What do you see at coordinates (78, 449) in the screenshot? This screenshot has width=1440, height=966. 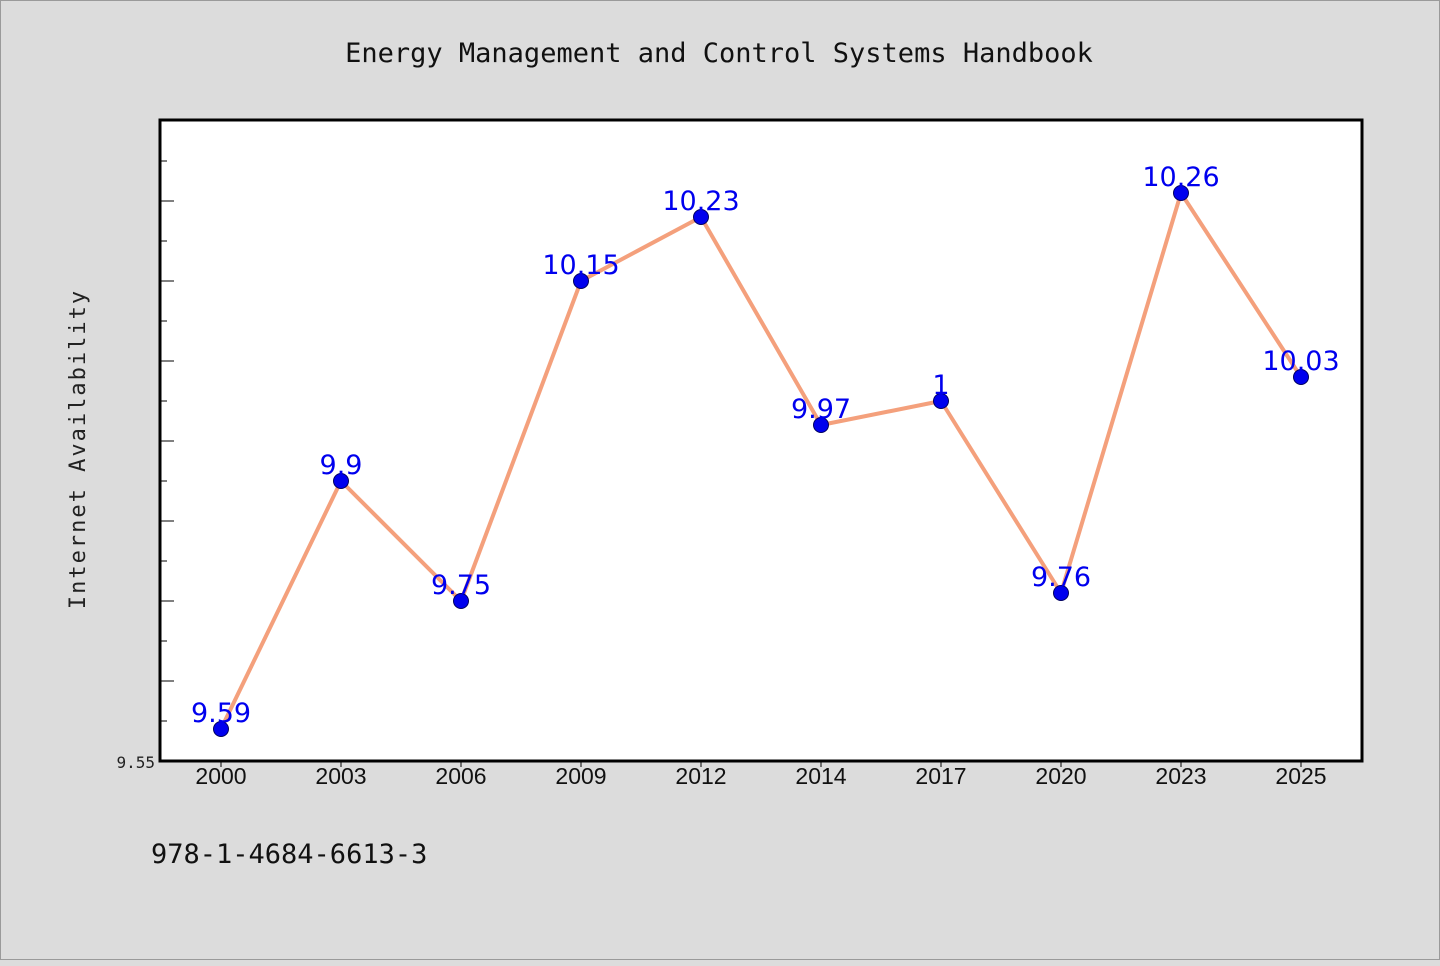 I see `y-axis-label: Internet Availability` at bounding box center [78, 449].